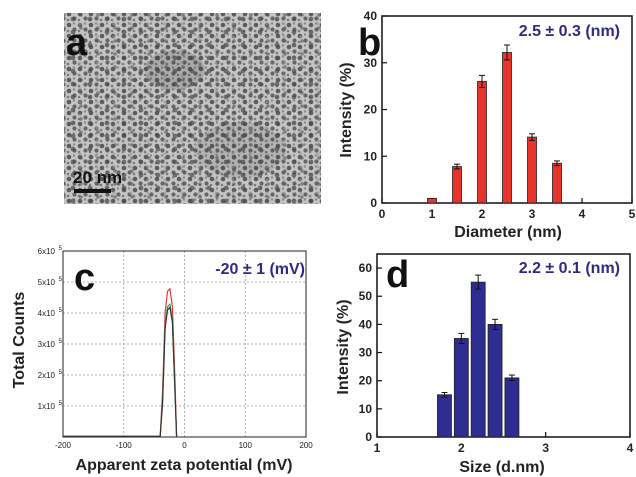 The image size is (636, 477). I want to click on panel-letter-c: c, so click(84, 278).